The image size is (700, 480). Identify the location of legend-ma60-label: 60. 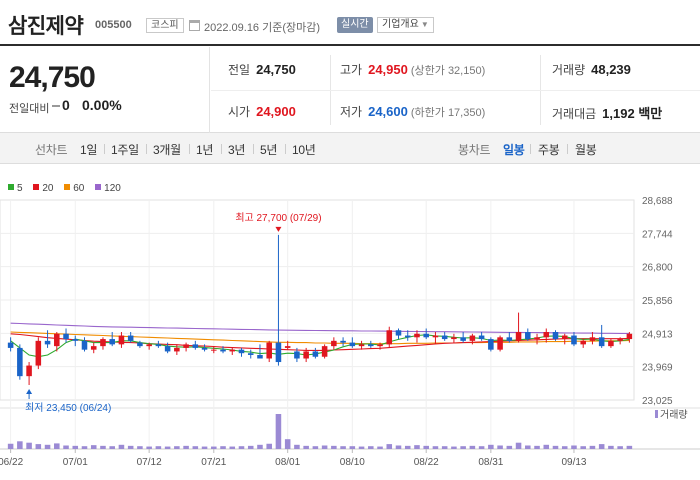
(79, 188).